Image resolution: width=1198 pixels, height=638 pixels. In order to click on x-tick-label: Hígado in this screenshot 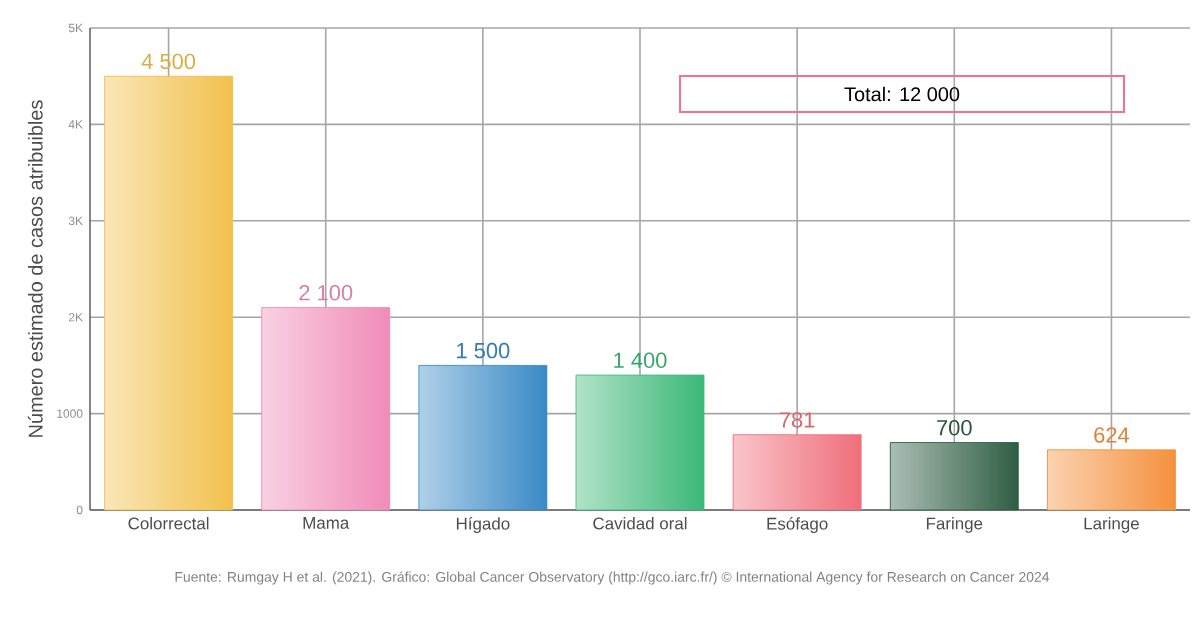, I will do `click(483, 525)`.